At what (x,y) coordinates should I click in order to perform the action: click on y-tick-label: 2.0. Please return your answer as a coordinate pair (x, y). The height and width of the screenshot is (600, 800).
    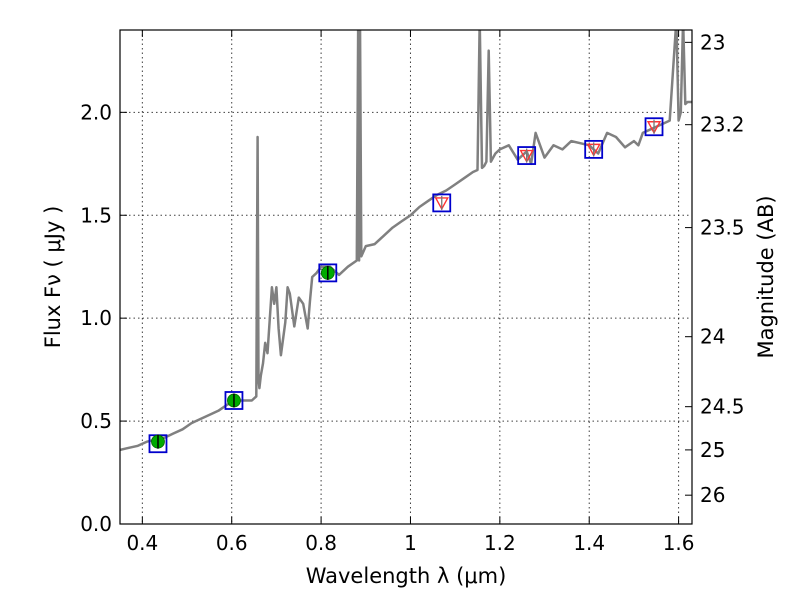
    Looking at the image, I should click on (96, 112).